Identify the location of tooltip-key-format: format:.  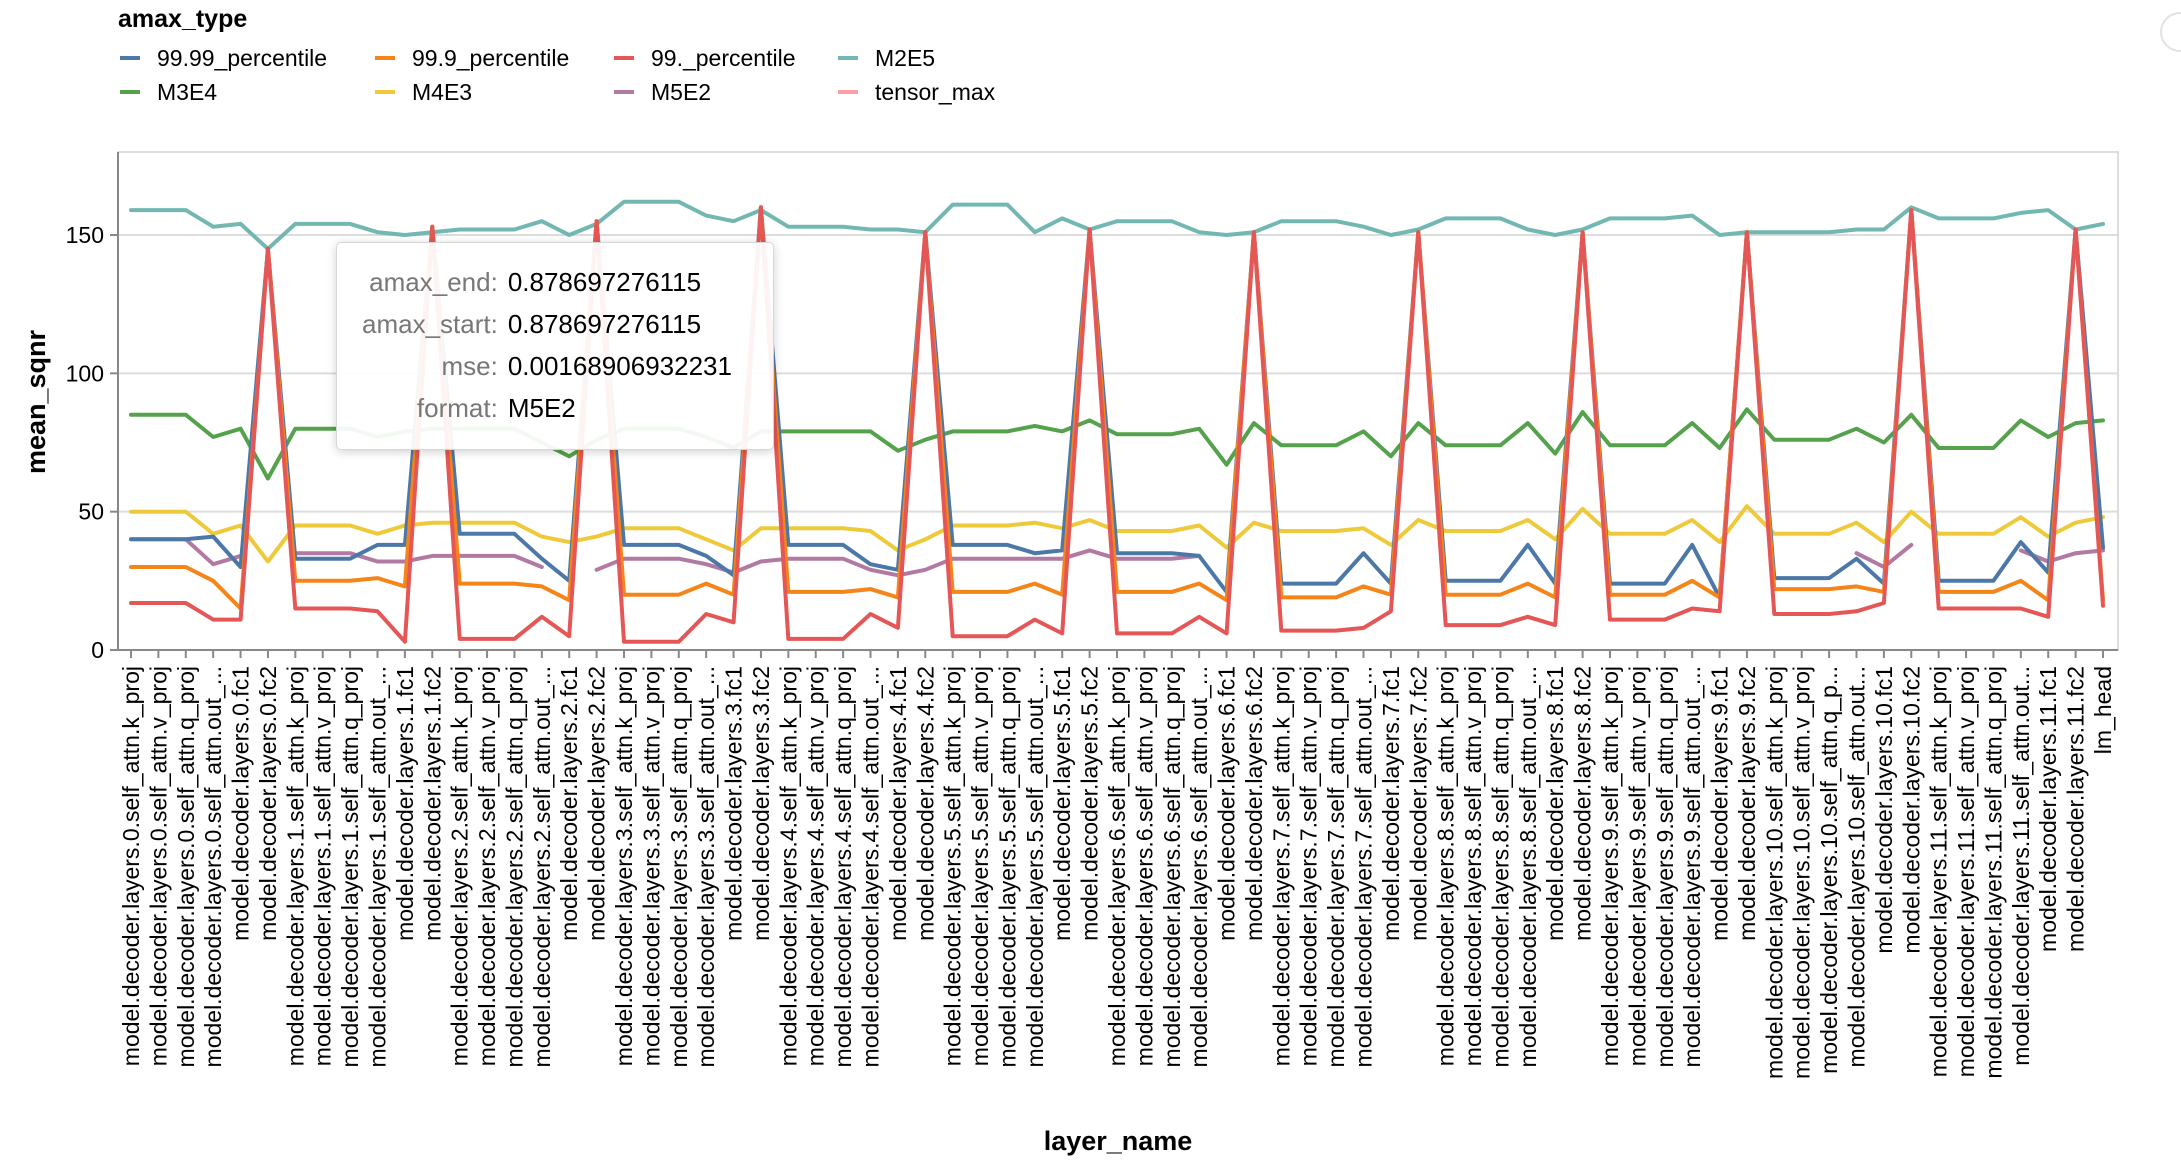
(457, 408).